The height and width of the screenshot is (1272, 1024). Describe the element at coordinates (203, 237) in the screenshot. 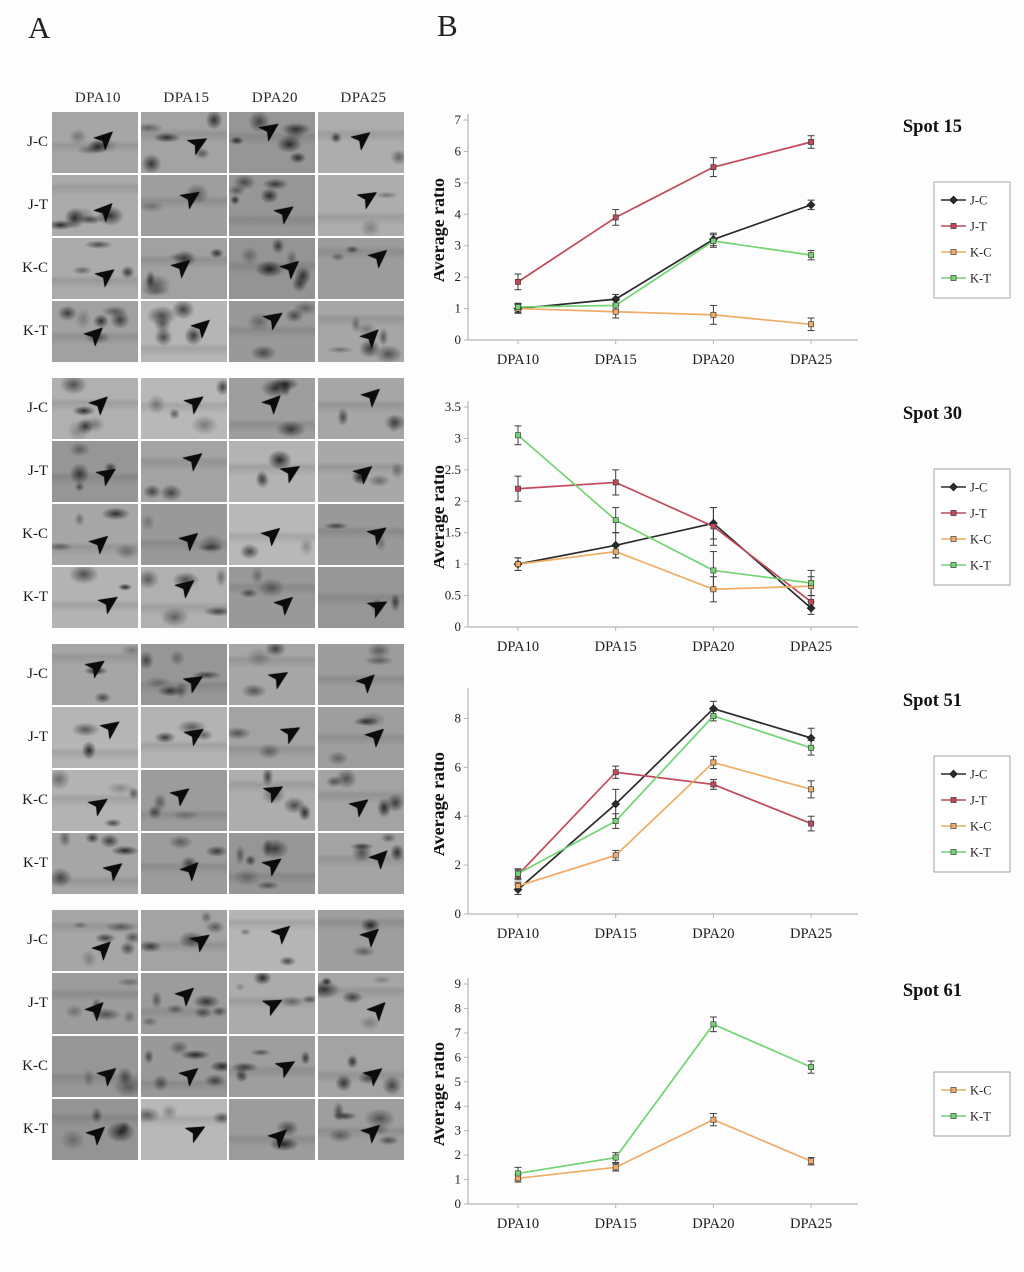

I see `gel-group: J-C ➤ ➤ ➤ ➤ J-T ➤ ➤ ➤ ➤ K-C ➤ ➤ ➤ ➤ K-T ➤ ➤ ➤ ➤` at that location.